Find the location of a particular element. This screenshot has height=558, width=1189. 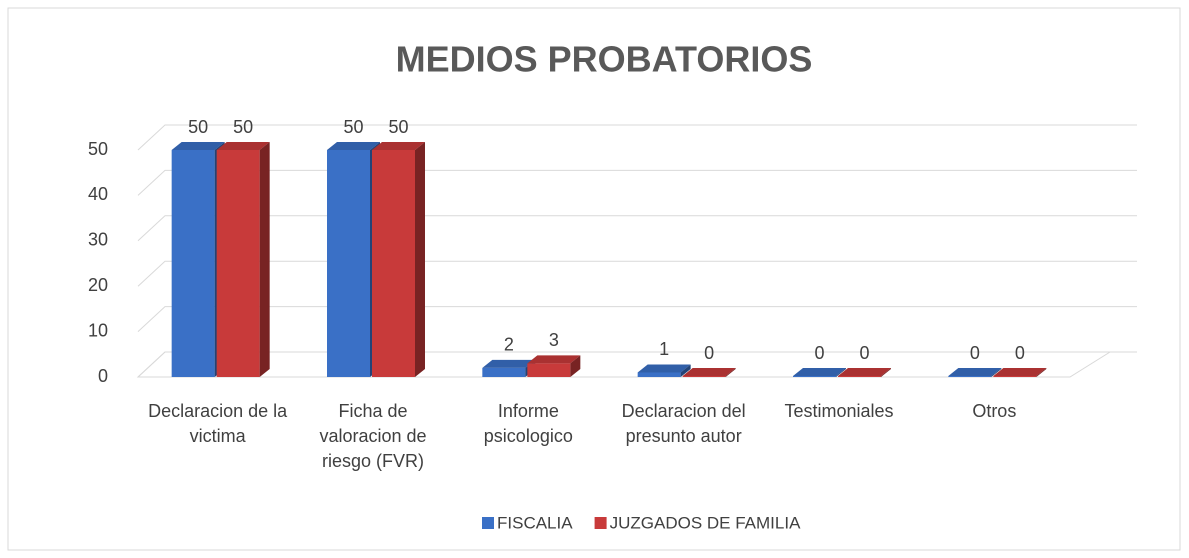

y-tick-label: 30 is located at coordinates (98, 240).